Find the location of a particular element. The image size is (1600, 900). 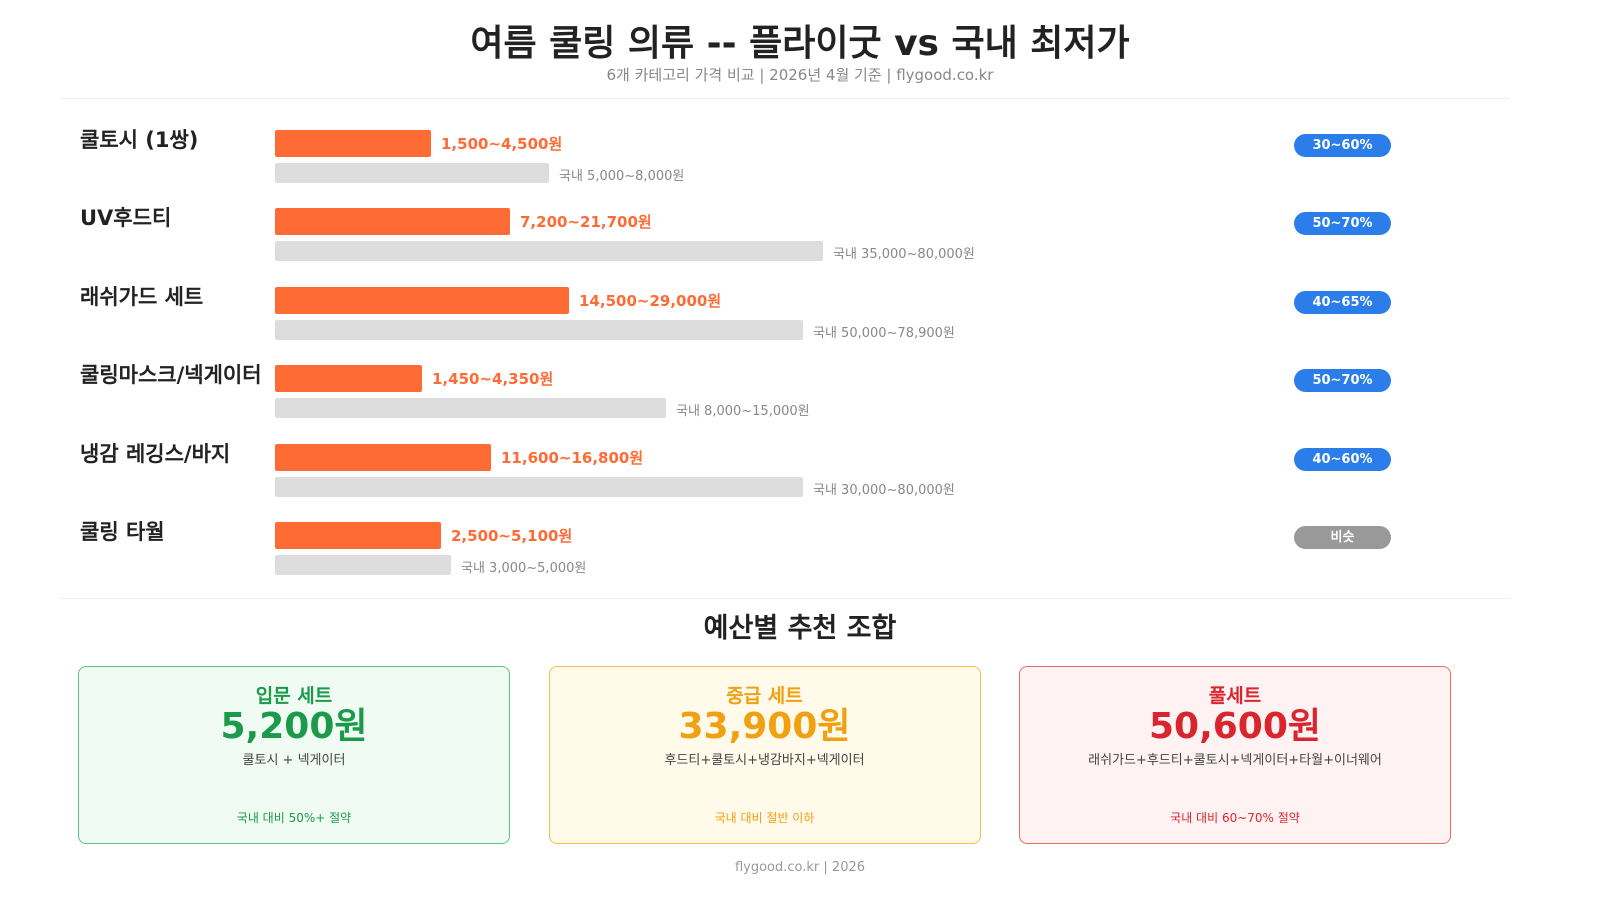

card-price: 5,200원 is located at coordinates (294, 726).